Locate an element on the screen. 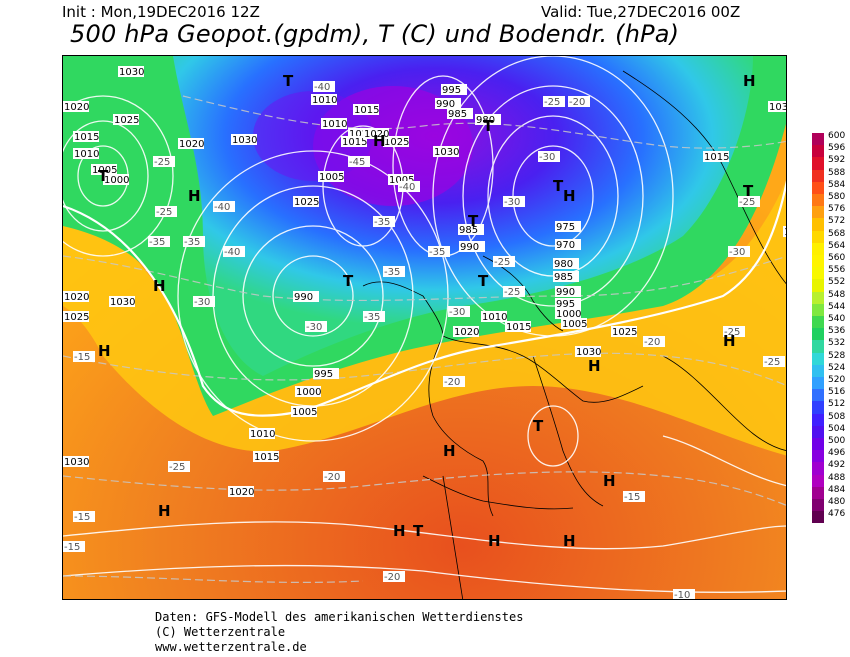 This screenshot has height=657, width=850. init-time: Init : Mon,19DEC2016 12Z is located at coordinates (161, 12).